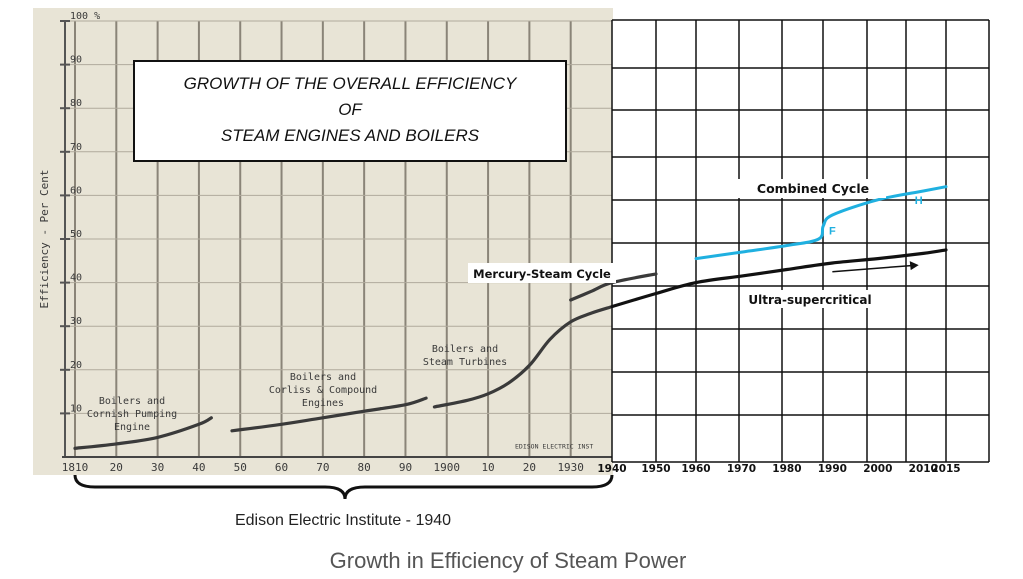 Image resolution: width=1023 pixels, height=579 pixels. I want to click on chart-title-line-2: OF, so click(350, 109).